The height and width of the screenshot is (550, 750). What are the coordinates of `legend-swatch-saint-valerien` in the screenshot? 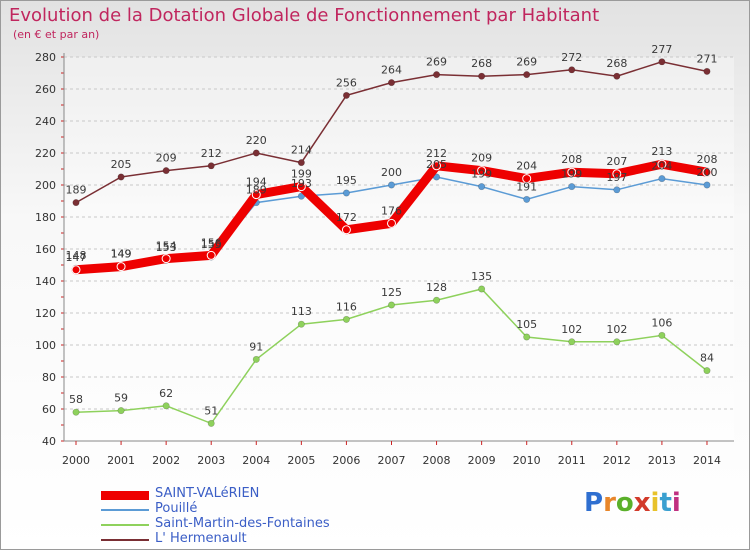 It's located at (125, 495).